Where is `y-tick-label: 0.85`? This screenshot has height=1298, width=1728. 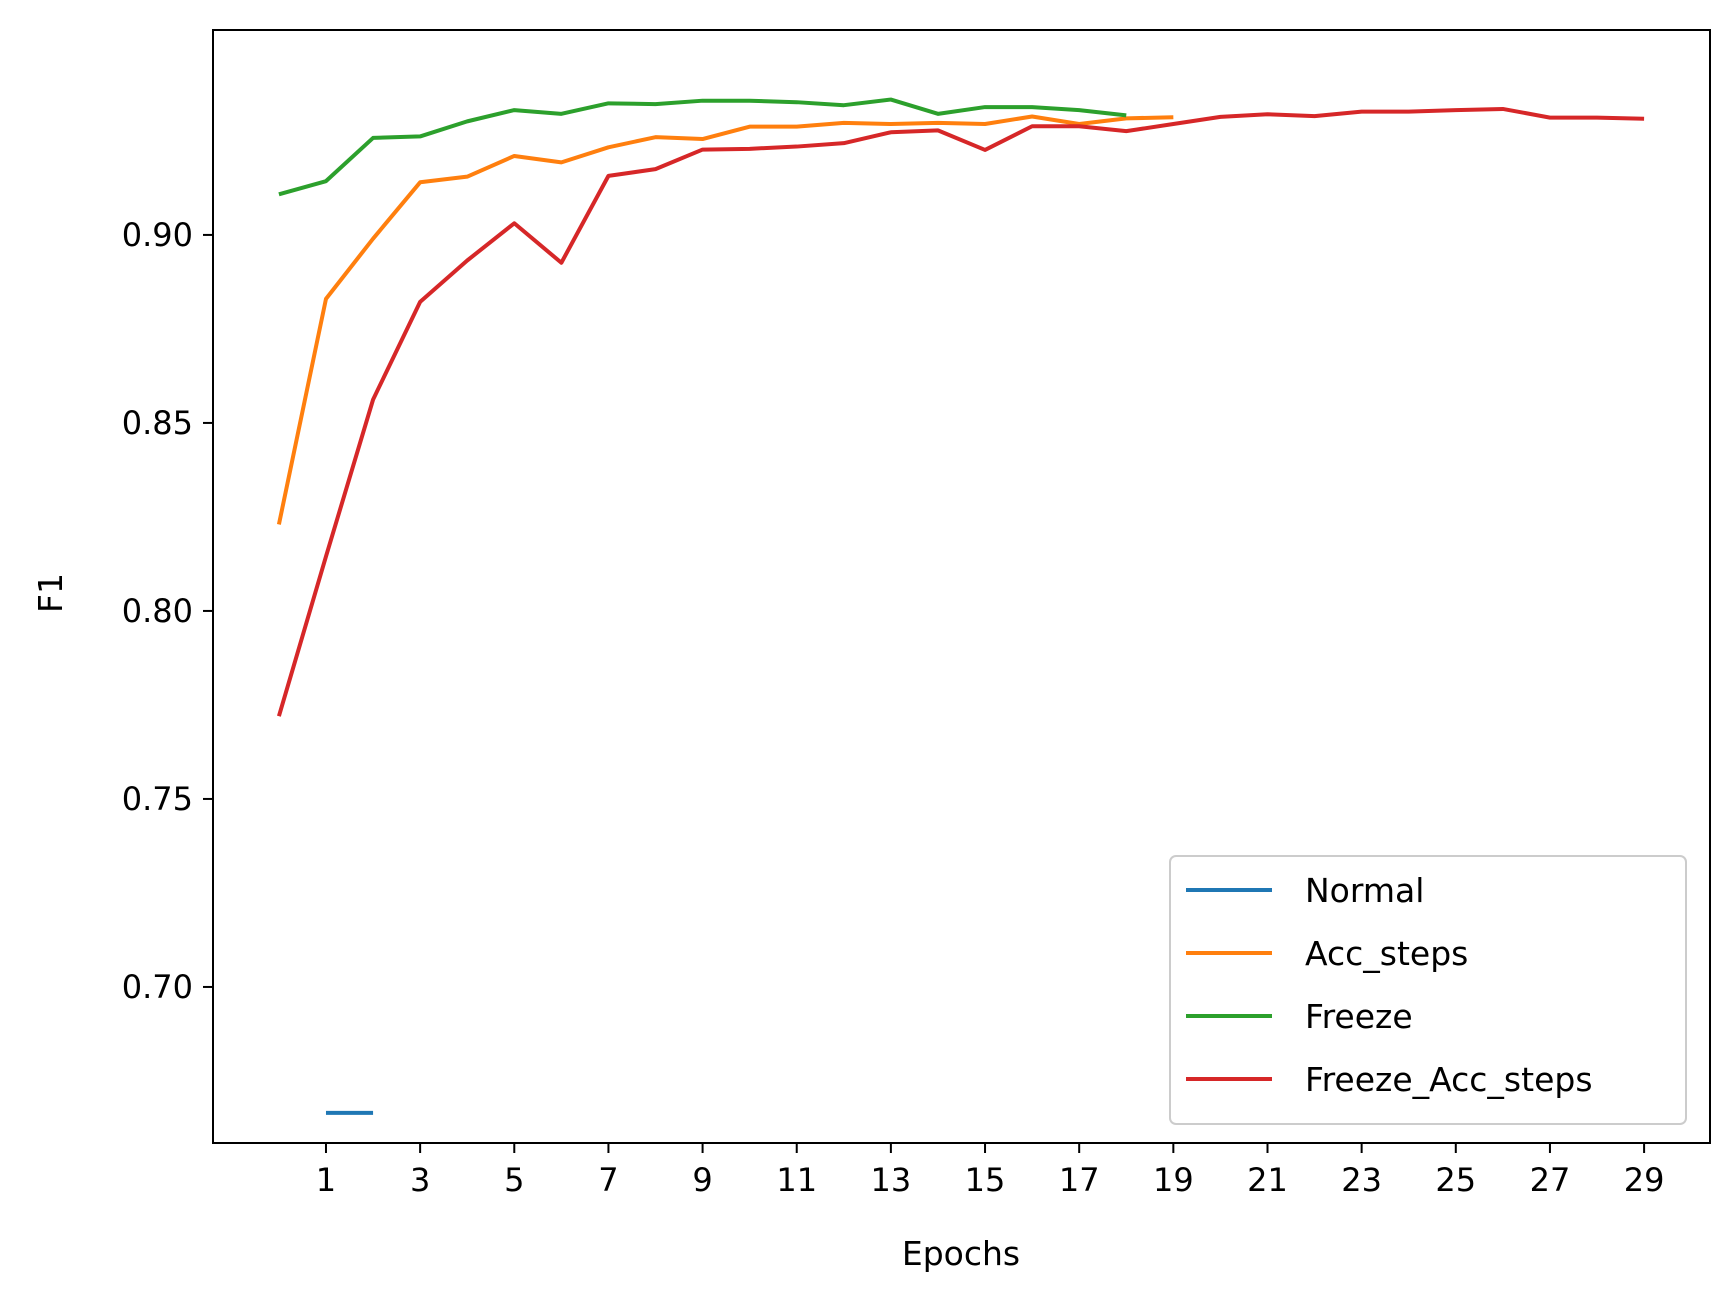 y-tick-label: 0.85 is located at coordinates (157, 423).